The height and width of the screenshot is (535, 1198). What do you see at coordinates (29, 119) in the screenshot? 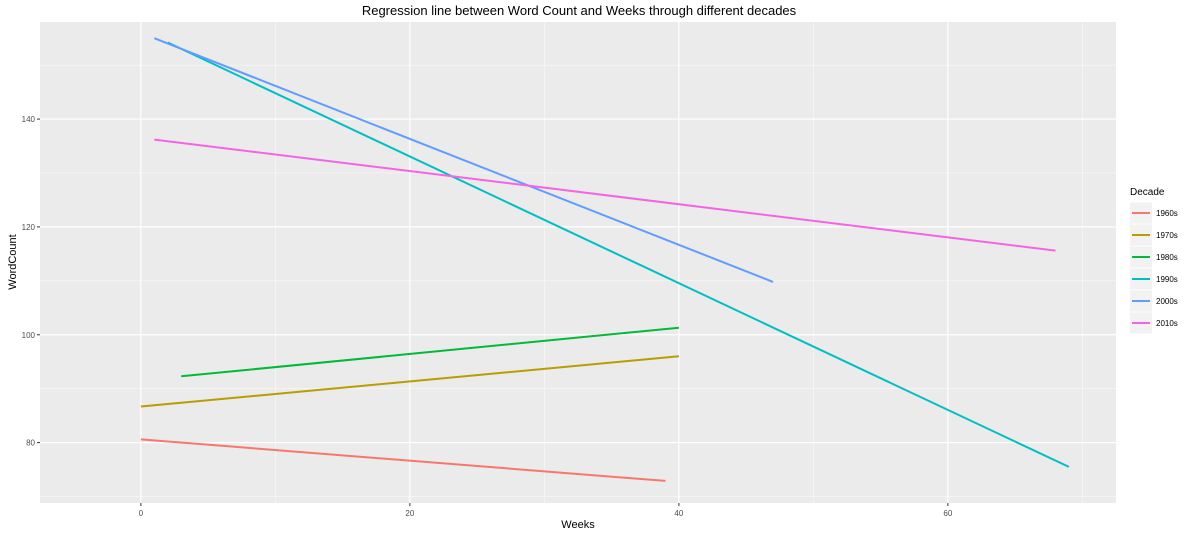
I see `y-tick-label: 140` at bounding box center [29, 119].